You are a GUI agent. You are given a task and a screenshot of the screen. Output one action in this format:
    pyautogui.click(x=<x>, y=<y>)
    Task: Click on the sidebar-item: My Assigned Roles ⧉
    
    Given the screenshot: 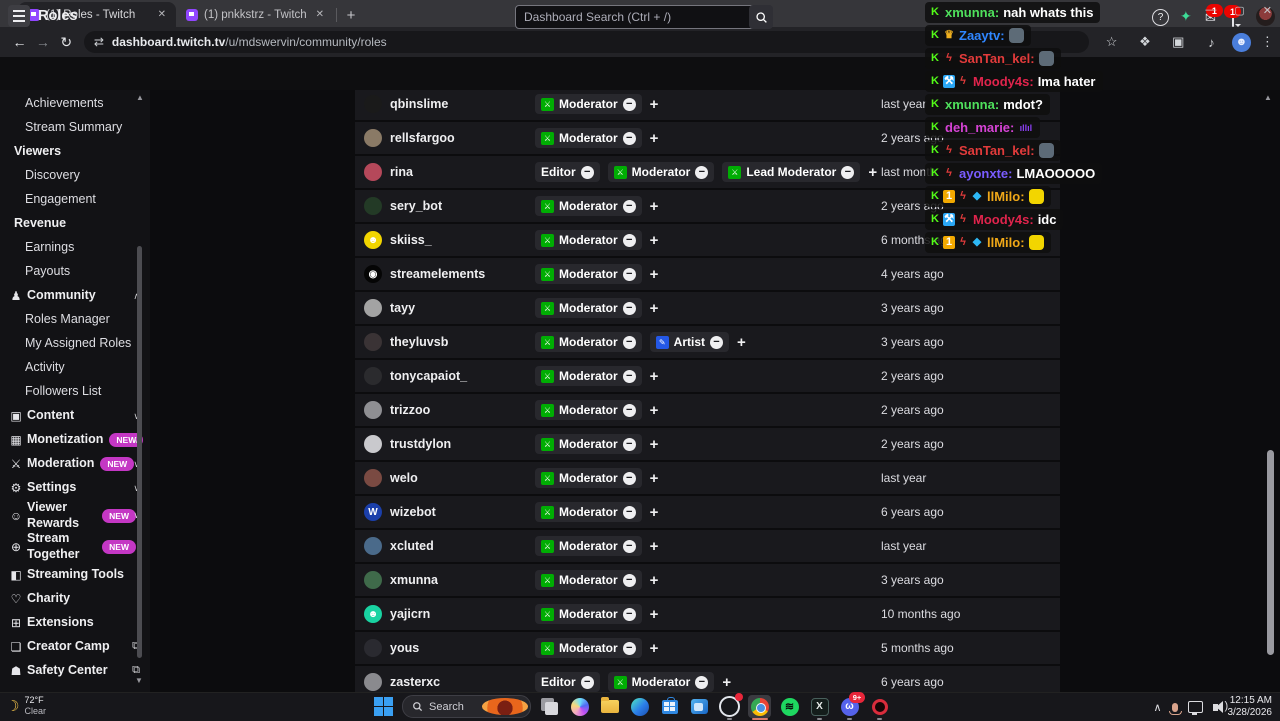 What is the action you would take?
    pyautogui.click(x=75, y=344)
    